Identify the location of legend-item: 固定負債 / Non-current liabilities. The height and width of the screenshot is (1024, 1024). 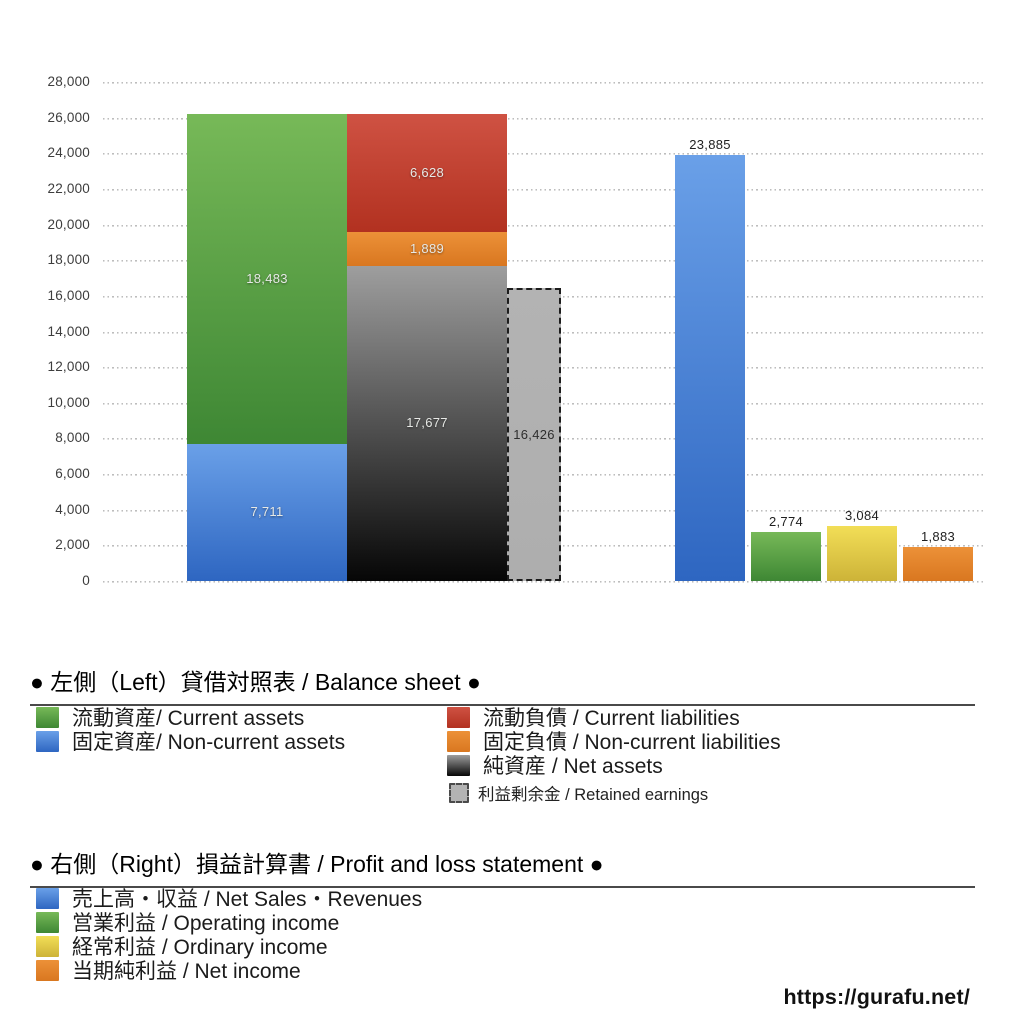
(614, 741).